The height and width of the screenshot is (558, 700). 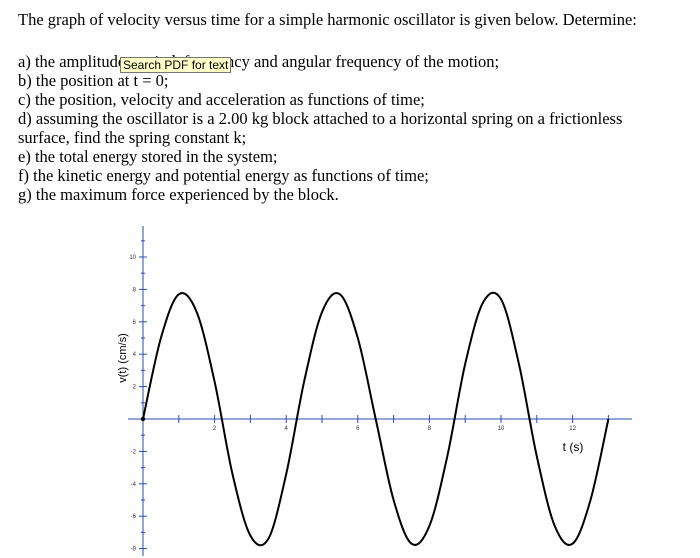 I want to click on y-tick-label: 6, so click(x=135, y=323).